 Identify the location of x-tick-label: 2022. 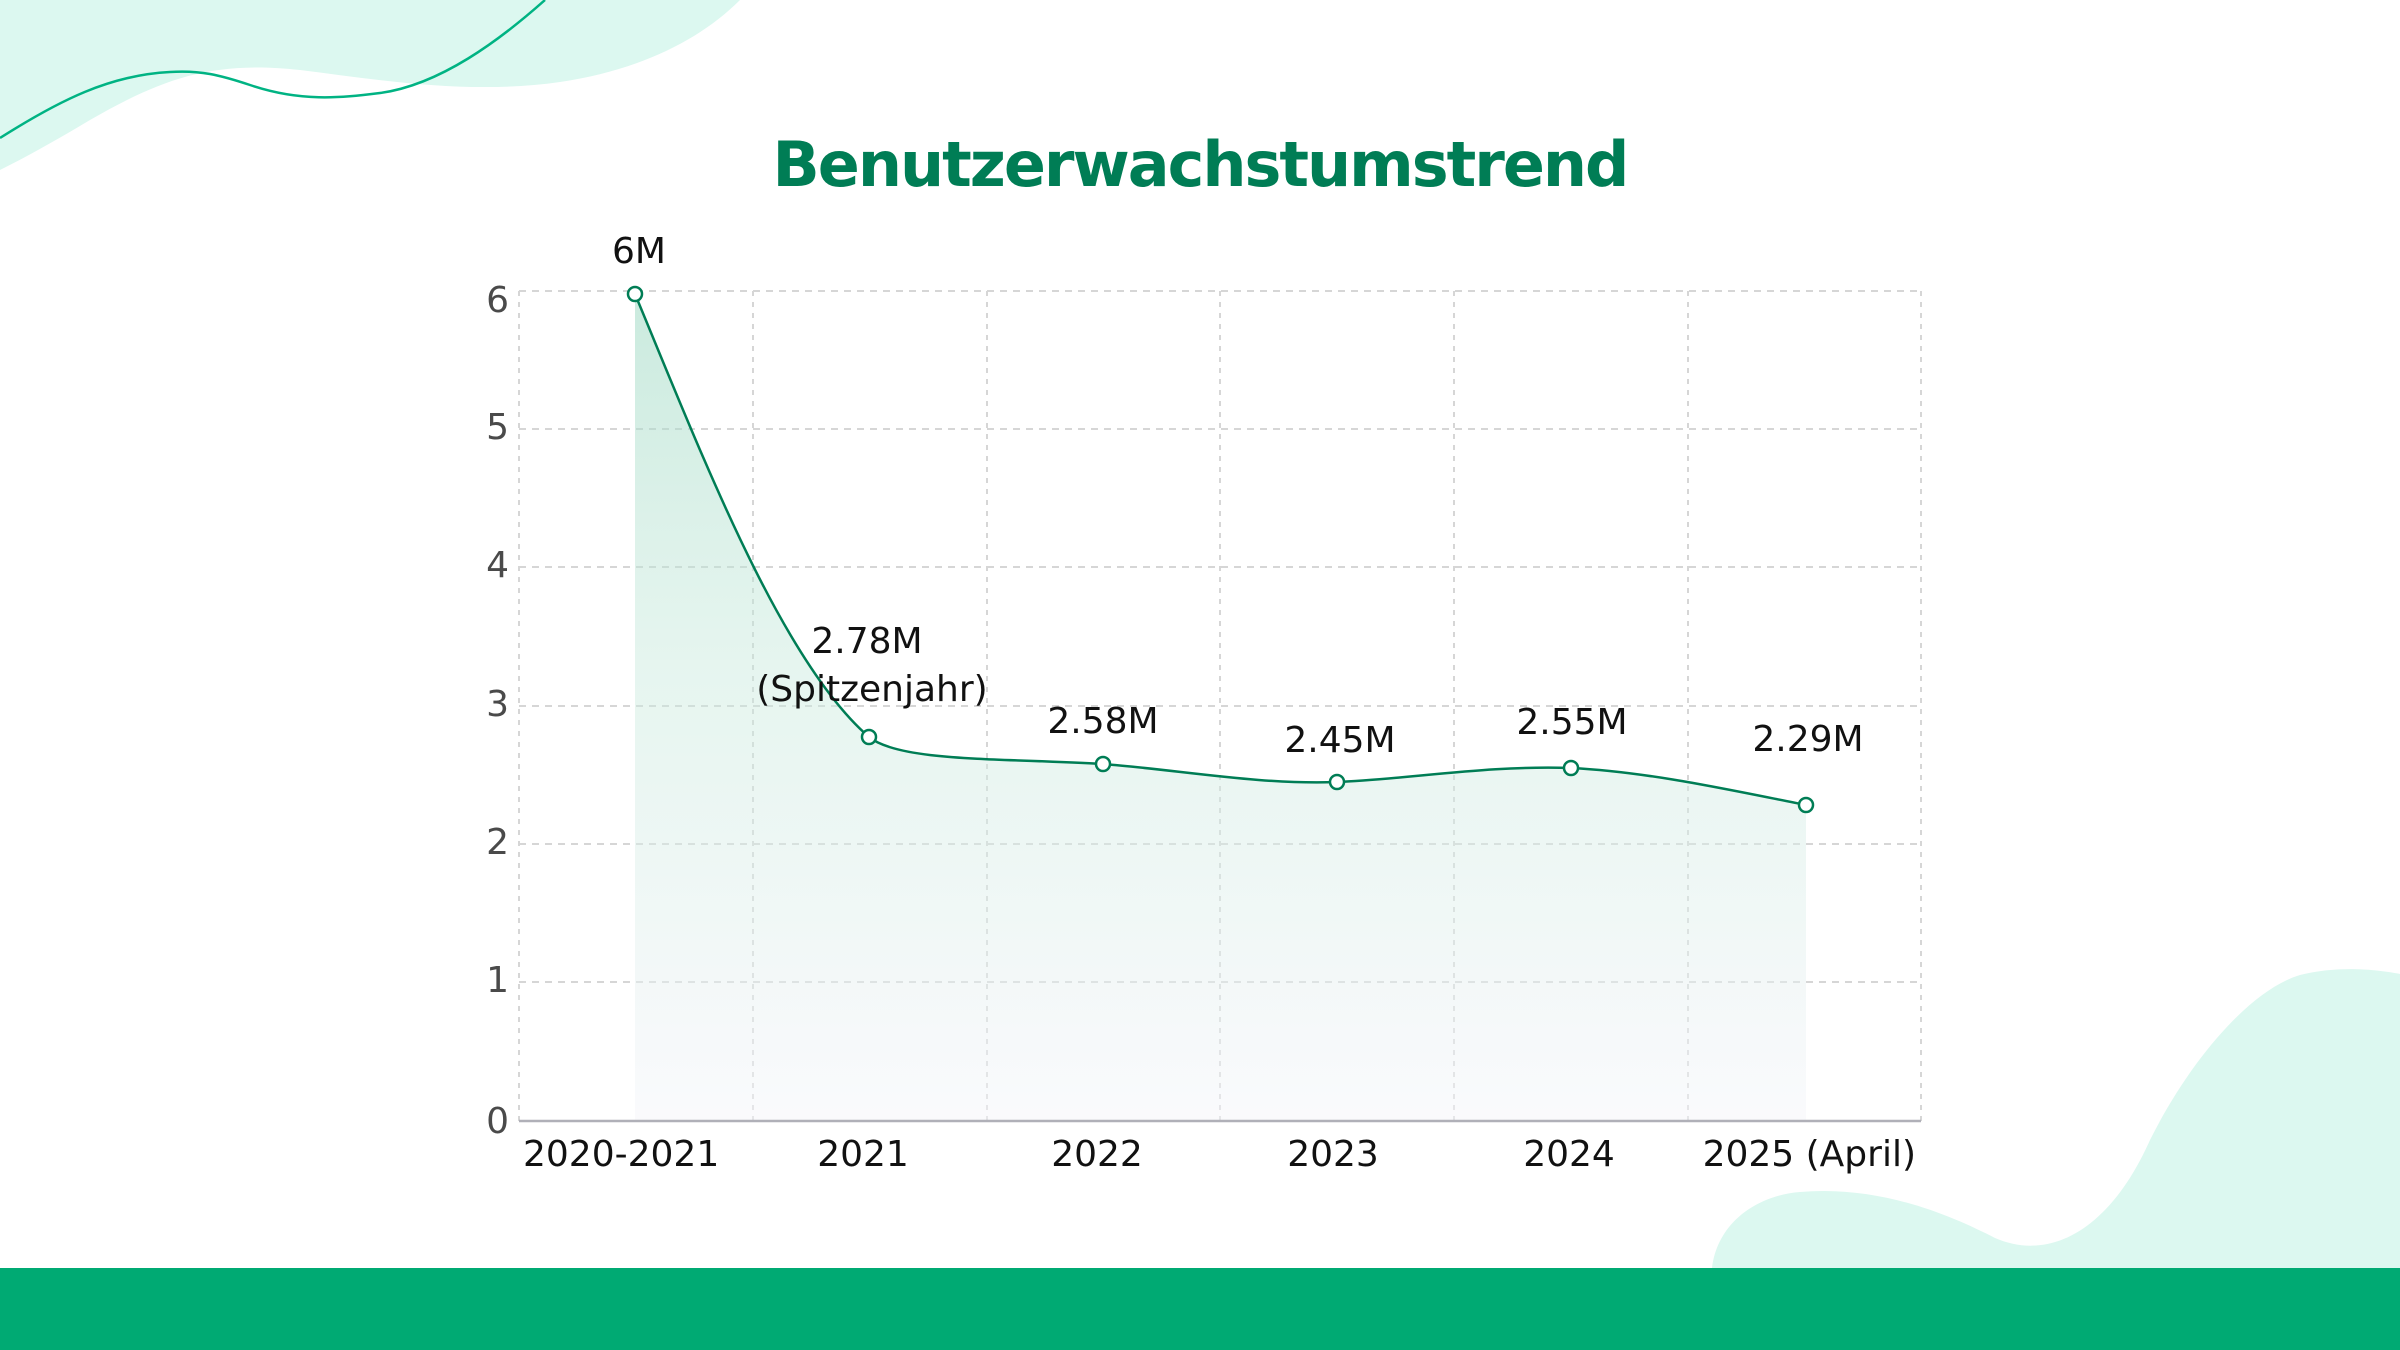
(1097, 1154).